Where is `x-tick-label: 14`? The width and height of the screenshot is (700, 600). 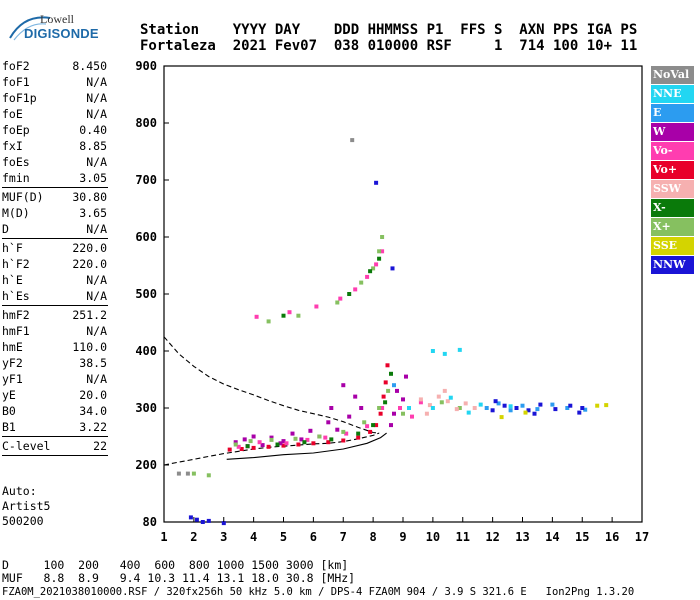
x-tick-label: 14 is located at coordinates (552, 537).